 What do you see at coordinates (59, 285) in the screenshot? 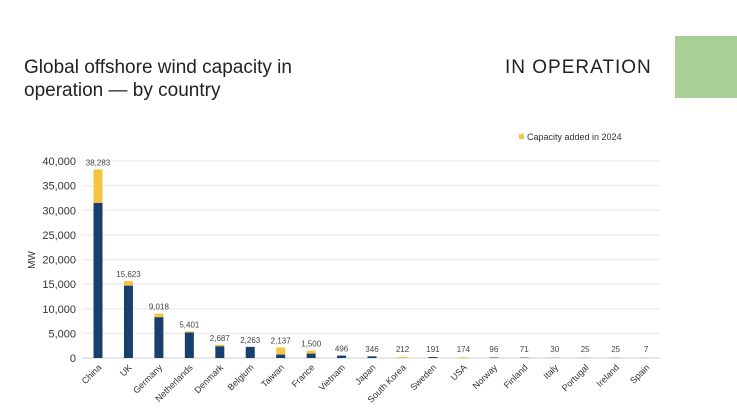
I see `y-tick-label: 15,000` at bounding box center [59, 285].